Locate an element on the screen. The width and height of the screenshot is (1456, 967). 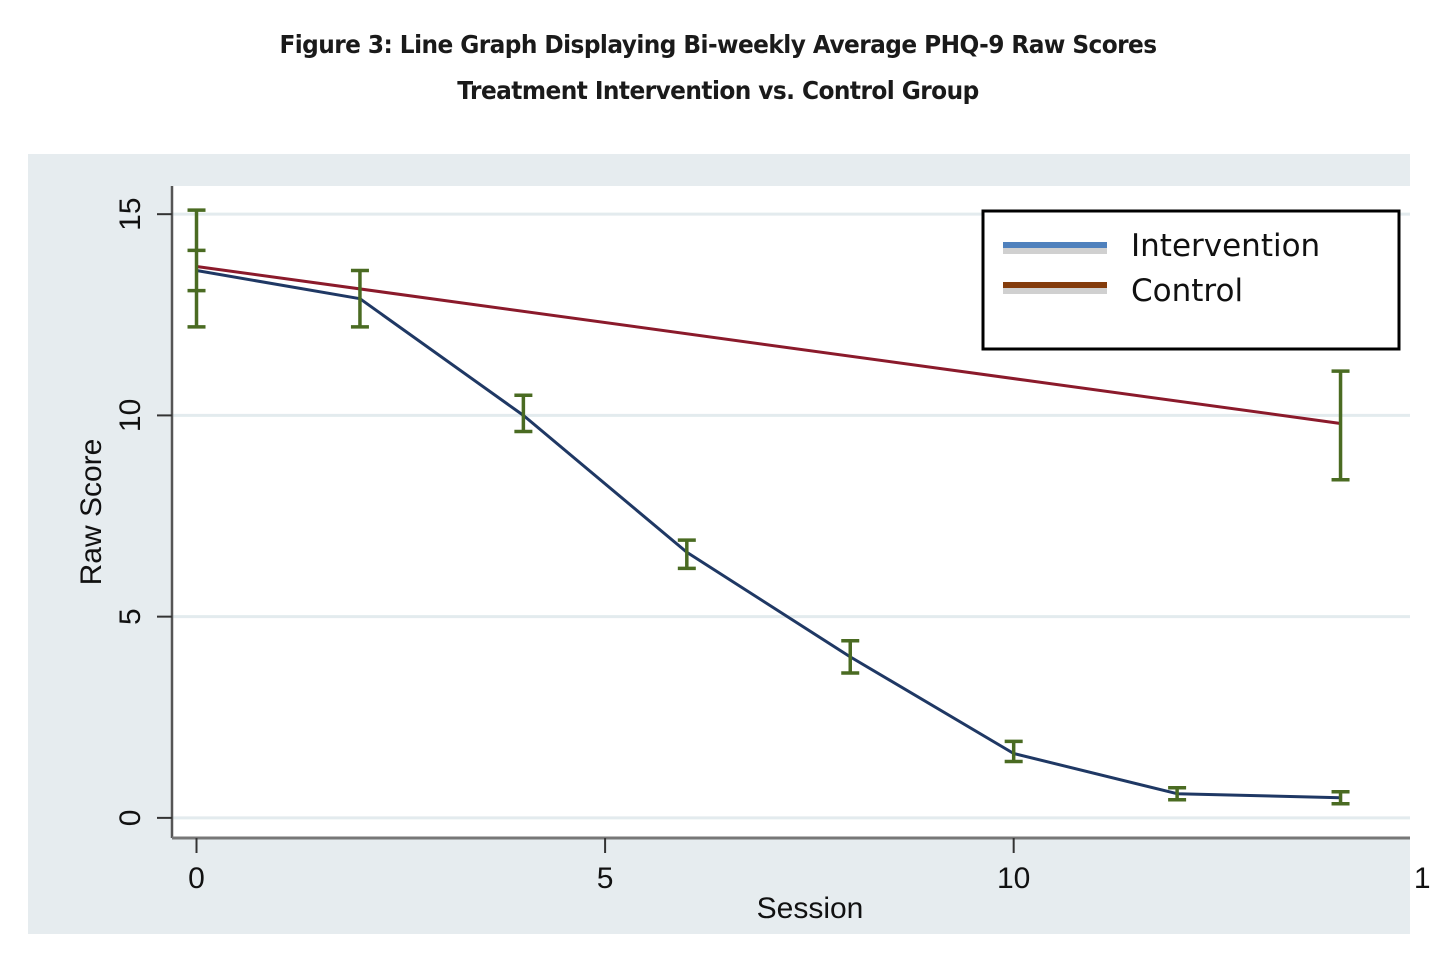
legend-swatch-control is located at coordinates (1055, 285).